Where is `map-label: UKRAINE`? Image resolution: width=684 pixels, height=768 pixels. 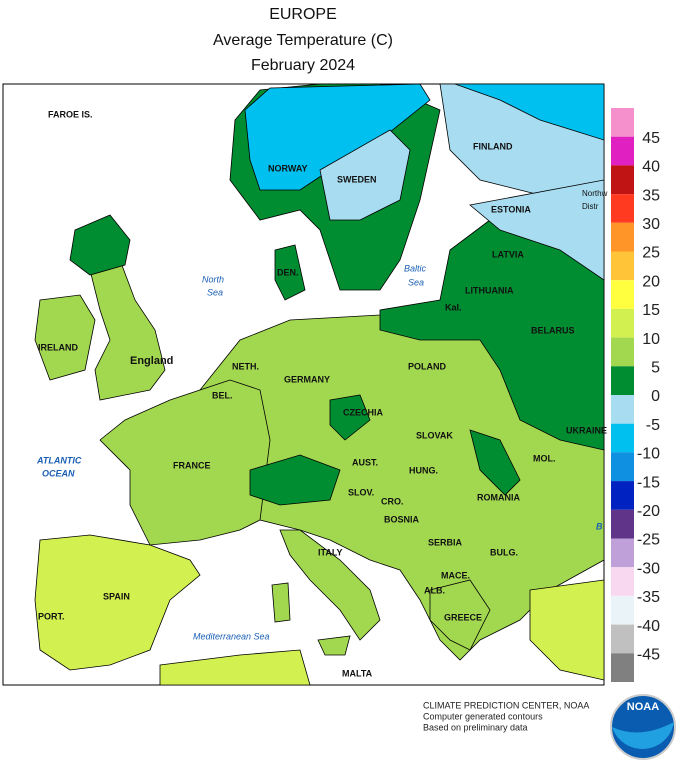 map-label: UKRAINE is located at coordinates (586, 430).